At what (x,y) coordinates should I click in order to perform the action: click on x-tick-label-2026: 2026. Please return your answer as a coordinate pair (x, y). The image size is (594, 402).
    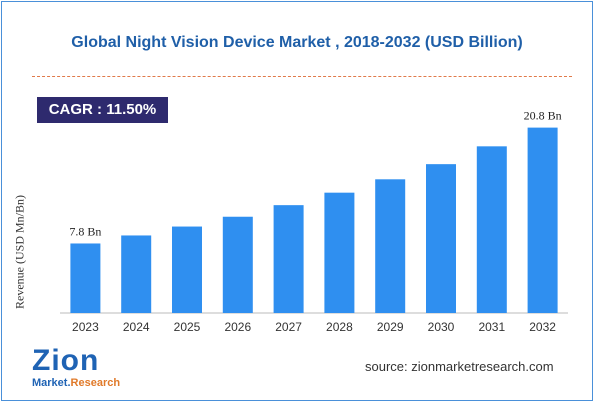
    Looking at the image, I should click on (237, 327).